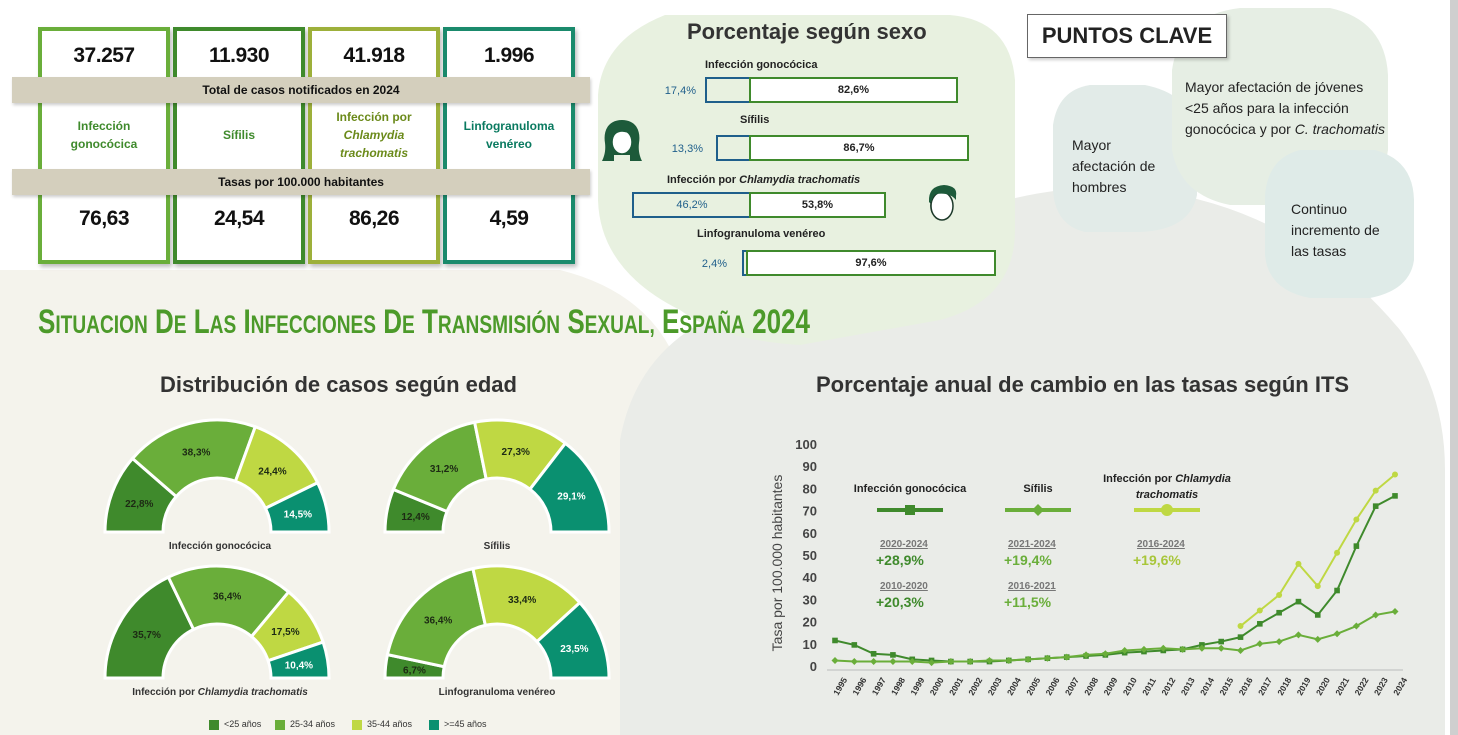  Describe the element at coordinates (104, 55) in the screenshot. I see `cases-gonococcal: 37.257` at that location.